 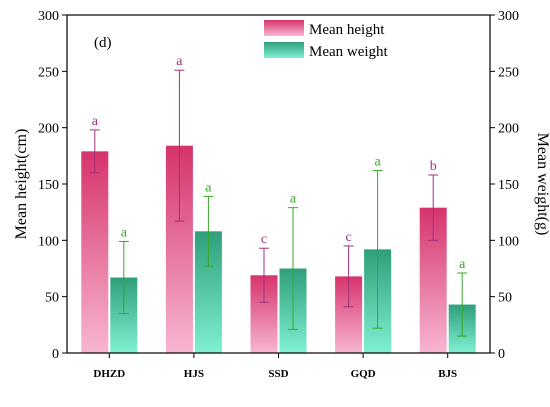 What do you see at coordinates (52, 298) in the screenshot?
I see `y-left-tick-label-50: 50` at bounding box center [52, 298].